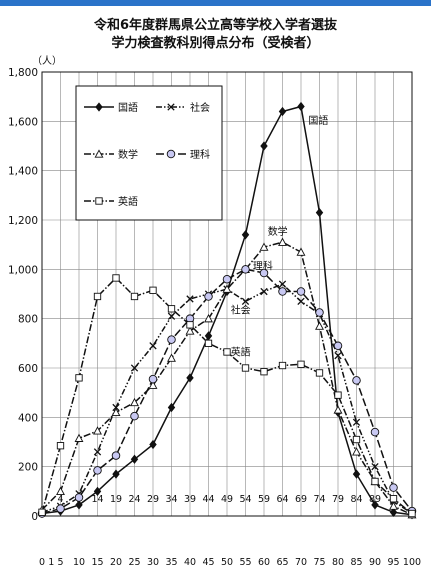  I want to click on y-axis-unit-label: （人）, so click(47, 61).